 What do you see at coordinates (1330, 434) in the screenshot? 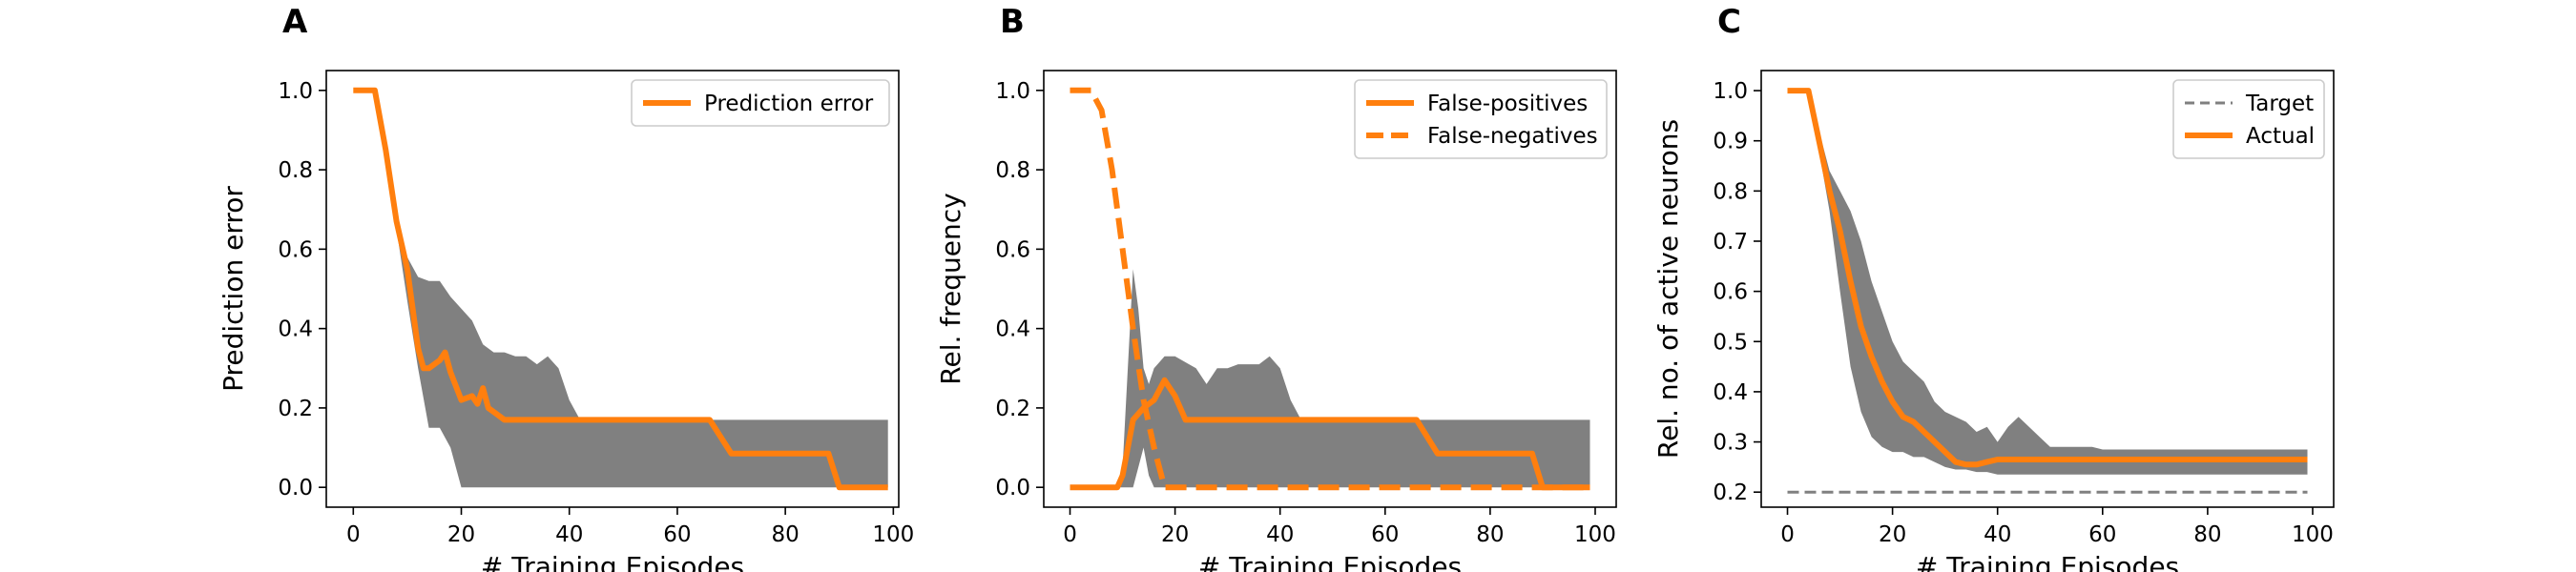
I see `series-line-false-positives` at bounding box center [1330, 434].